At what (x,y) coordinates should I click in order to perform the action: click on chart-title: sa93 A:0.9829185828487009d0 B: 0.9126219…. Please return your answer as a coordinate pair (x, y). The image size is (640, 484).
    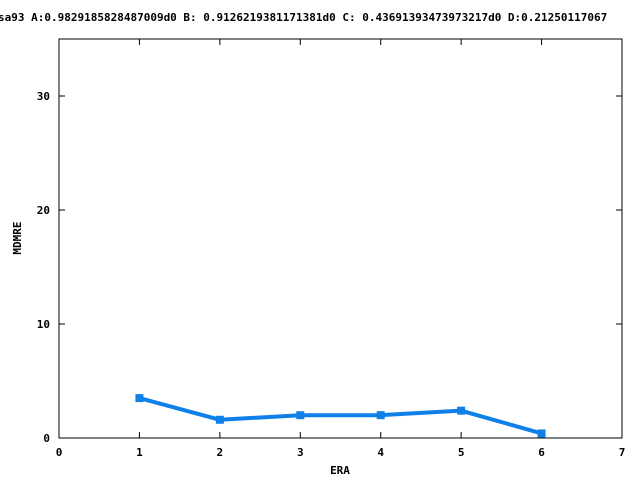
    Looking at the image, I should click on (303, 17).